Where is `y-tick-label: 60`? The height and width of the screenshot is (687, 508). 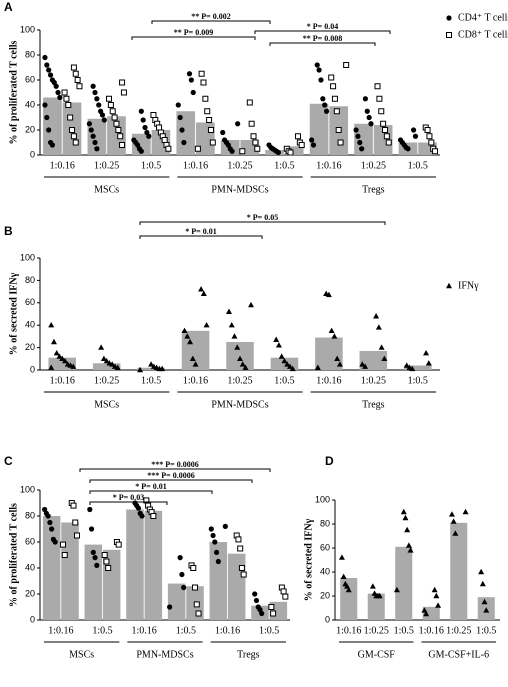
y-tick-label: 60 is located at coordinates (30, 79).